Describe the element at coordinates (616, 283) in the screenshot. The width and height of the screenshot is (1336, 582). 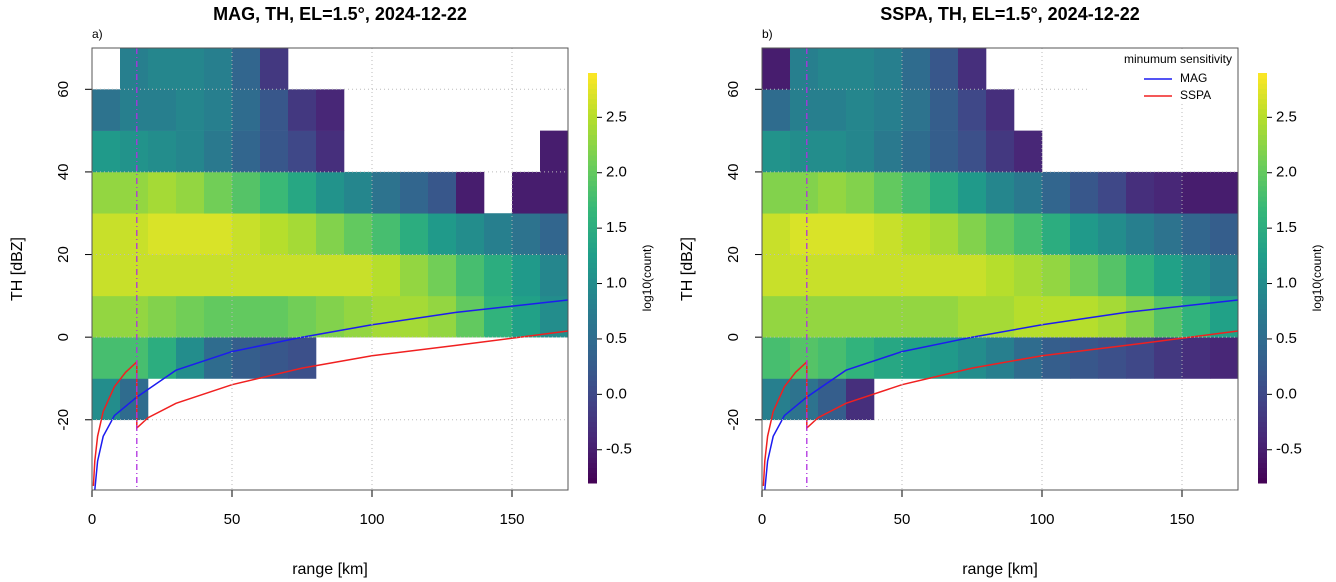
I see `colorbar-tick-label: 1.0` at that location.